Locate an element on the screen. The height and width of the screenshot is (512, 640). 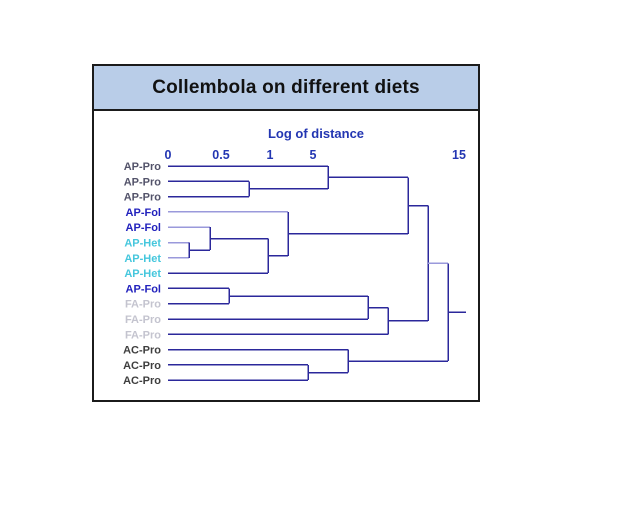
x-axis-title: Log of distance is located at coordinates (316, 133).